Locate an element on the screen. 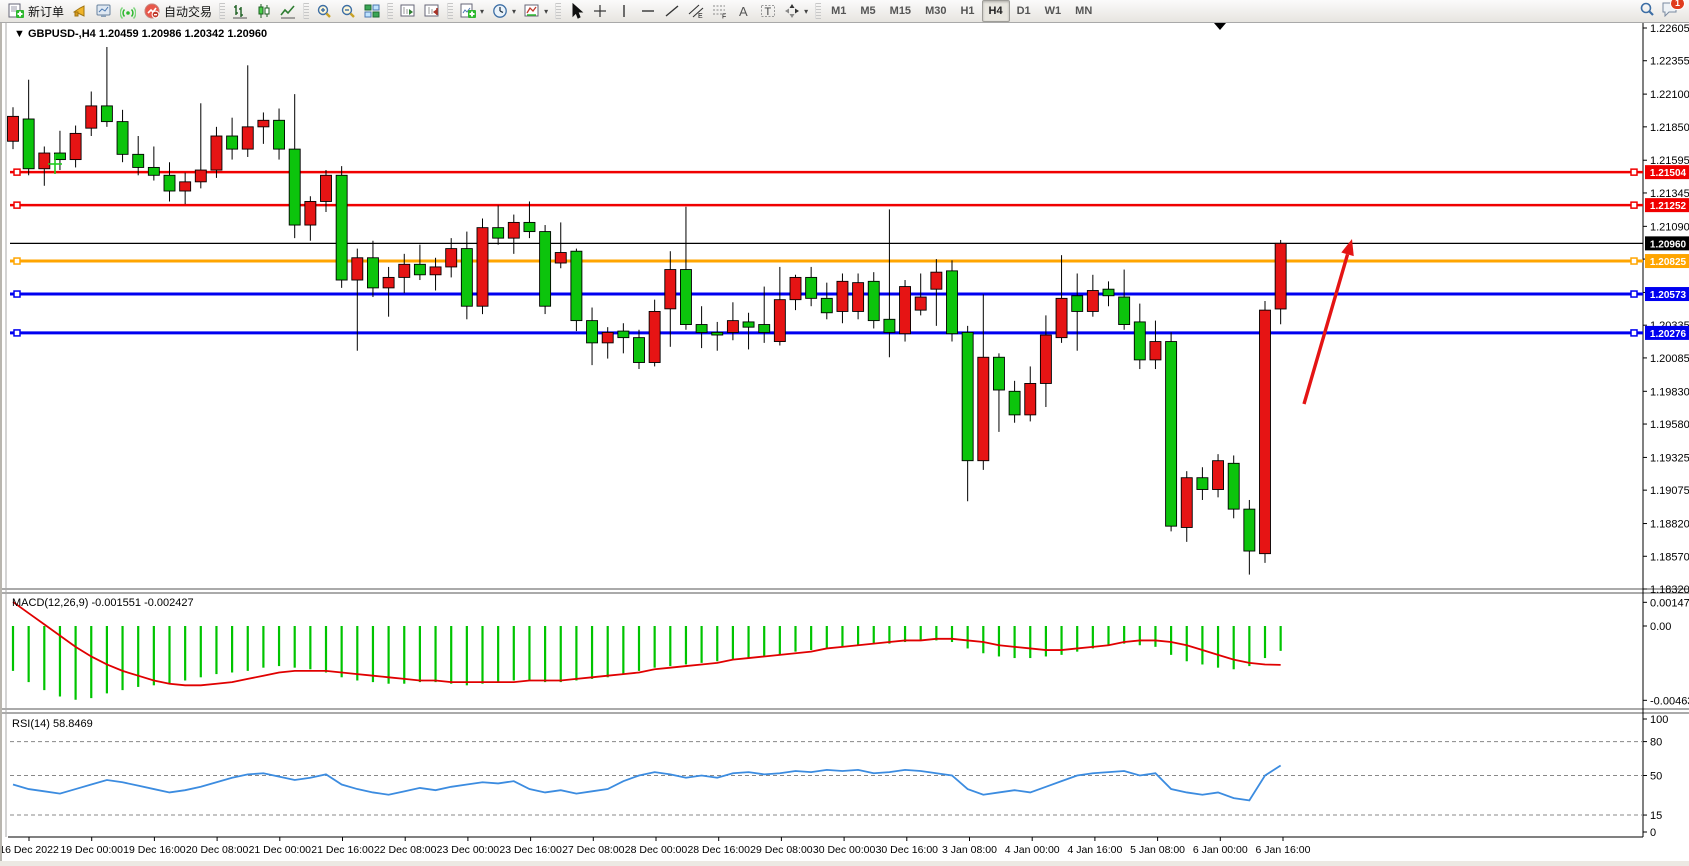 This screenshot has height=866, width=1689. megaphone-icon is located at coordinates (80, 11).